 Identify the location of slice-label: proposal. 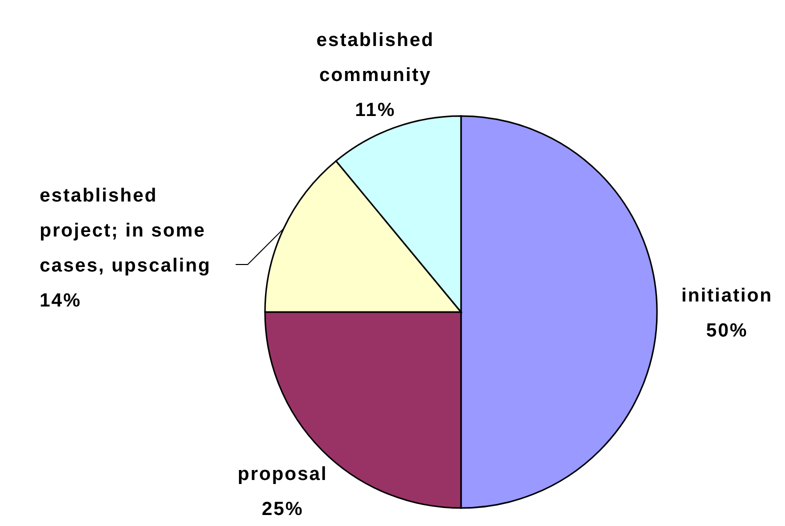
(283, 474).